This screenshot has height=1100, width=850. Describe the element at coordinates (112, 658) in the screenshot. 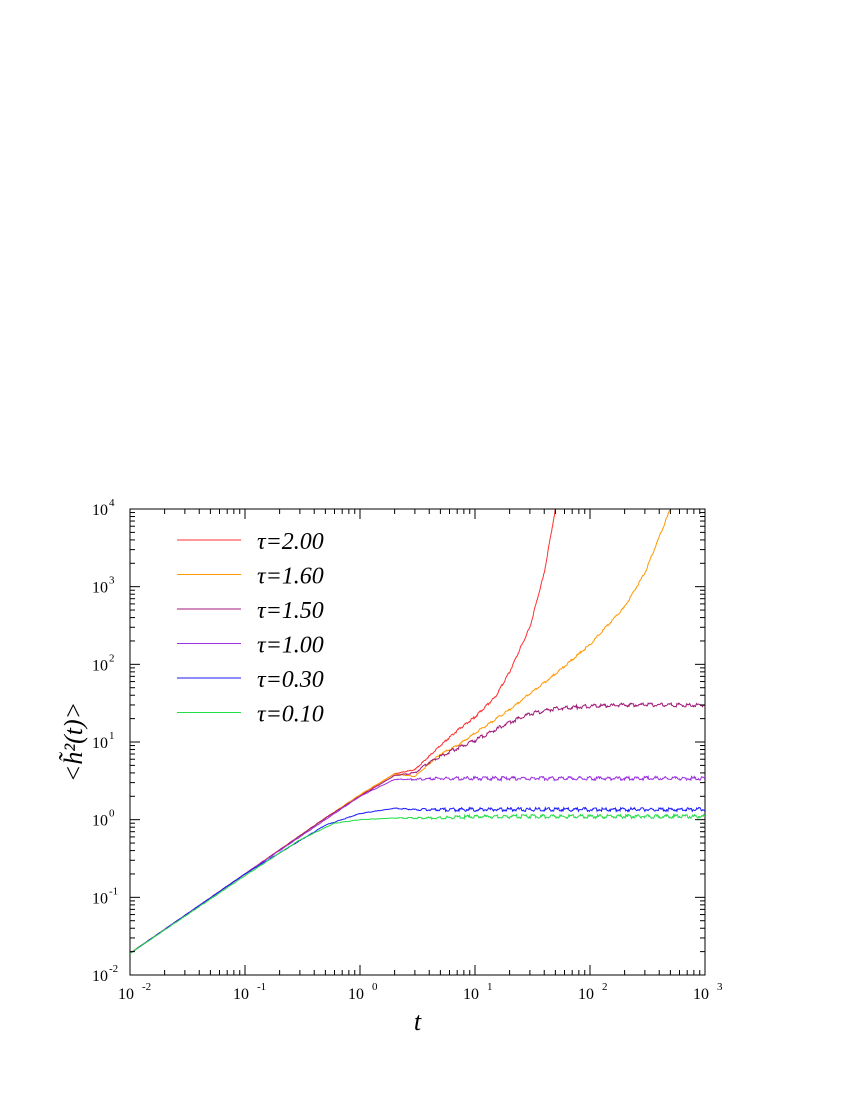

I see `y-tick-exponent: 2` at that location.